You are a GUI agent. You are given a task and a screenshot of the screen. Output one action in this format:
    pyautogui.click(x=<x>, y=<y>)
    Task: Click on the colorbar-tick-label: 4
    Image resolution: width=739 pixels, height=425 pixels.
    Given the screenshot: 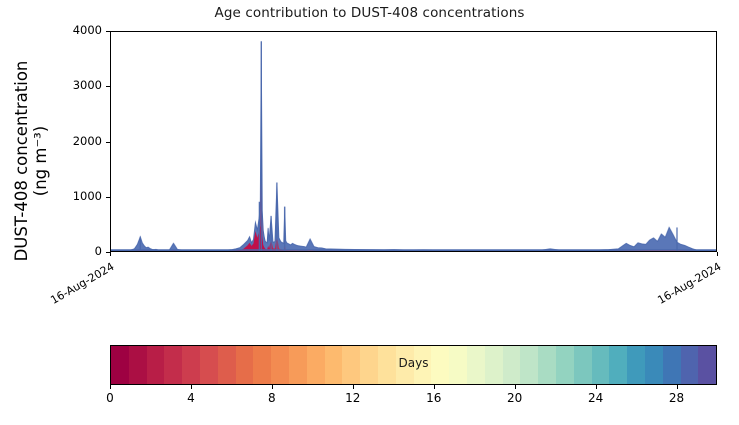 What is the action you would take?
    pyautogui.click(x=191, y=398)
    